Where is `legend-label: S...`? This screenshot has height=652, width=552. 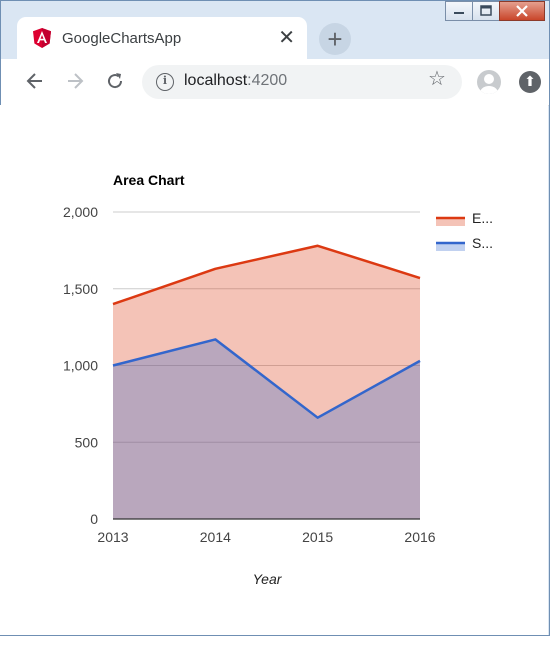
legend-label: S... is located at coordinates (482, 243).